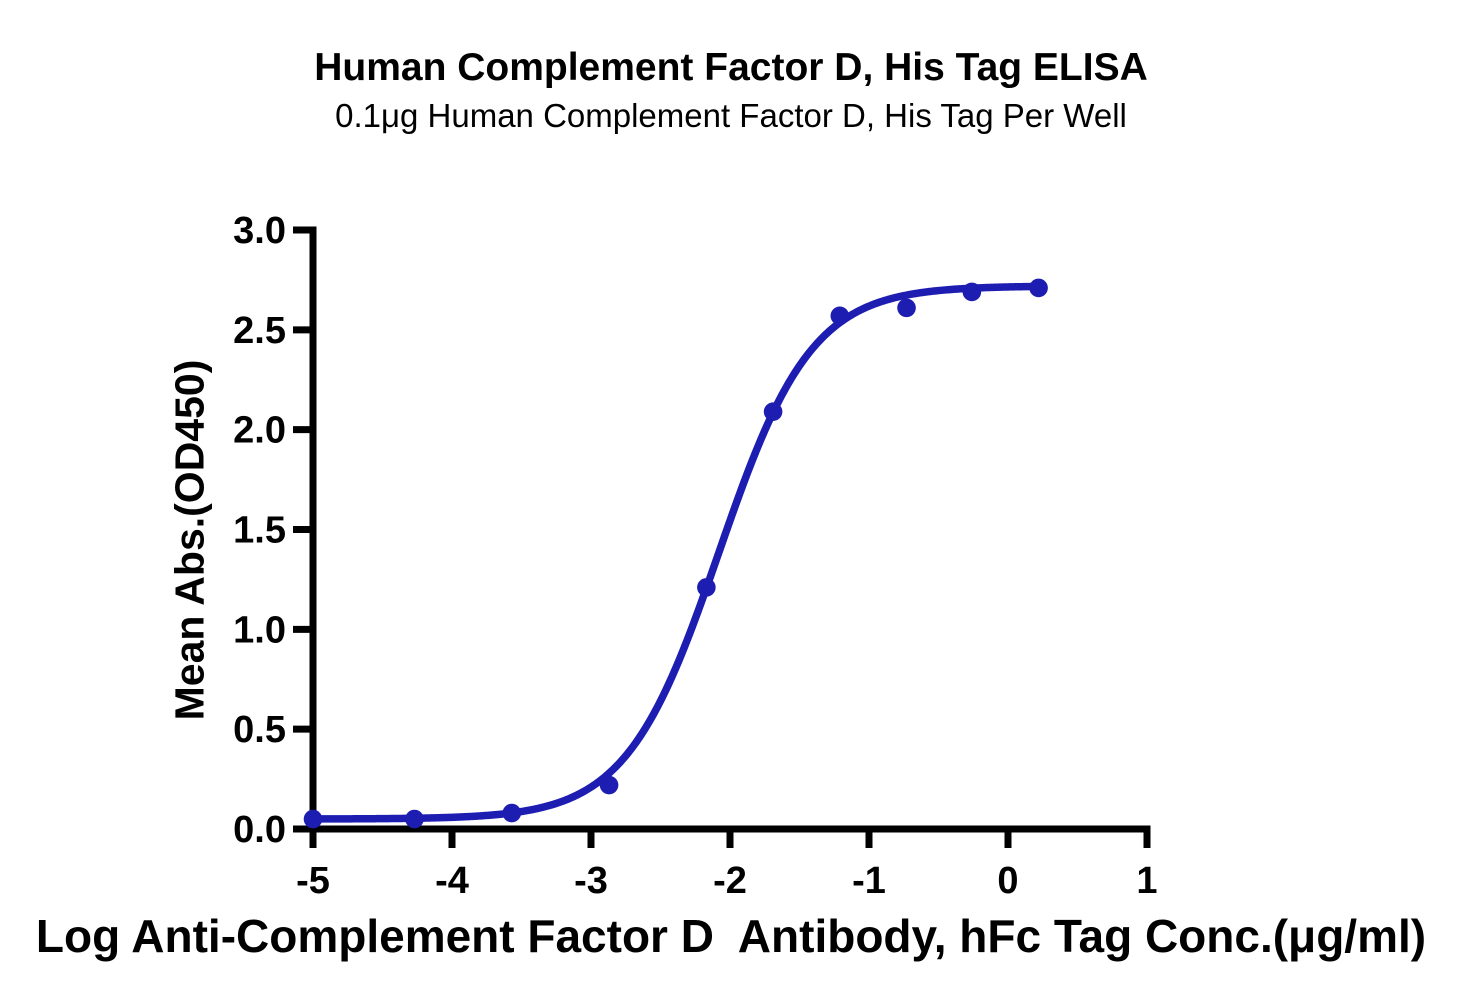 This screenshot has height=1004, width=1462. I want to click on x-tick-label: -3, so click(591, 881).